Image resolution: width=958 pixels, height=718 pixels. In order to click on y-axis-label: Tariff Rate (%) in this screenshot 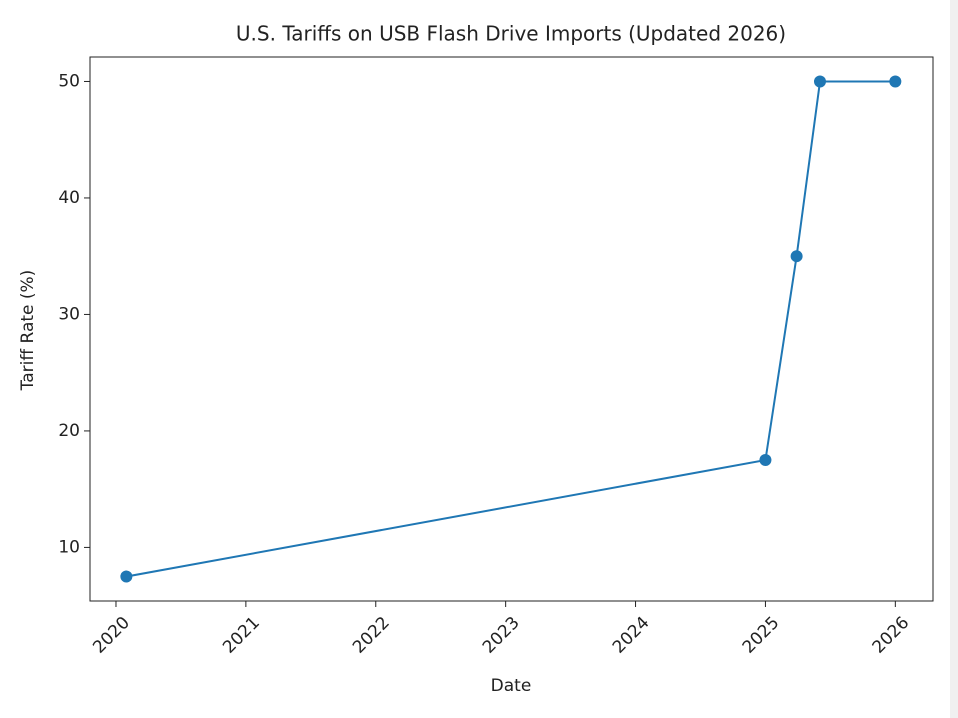, I will do `click(28, 331)`.